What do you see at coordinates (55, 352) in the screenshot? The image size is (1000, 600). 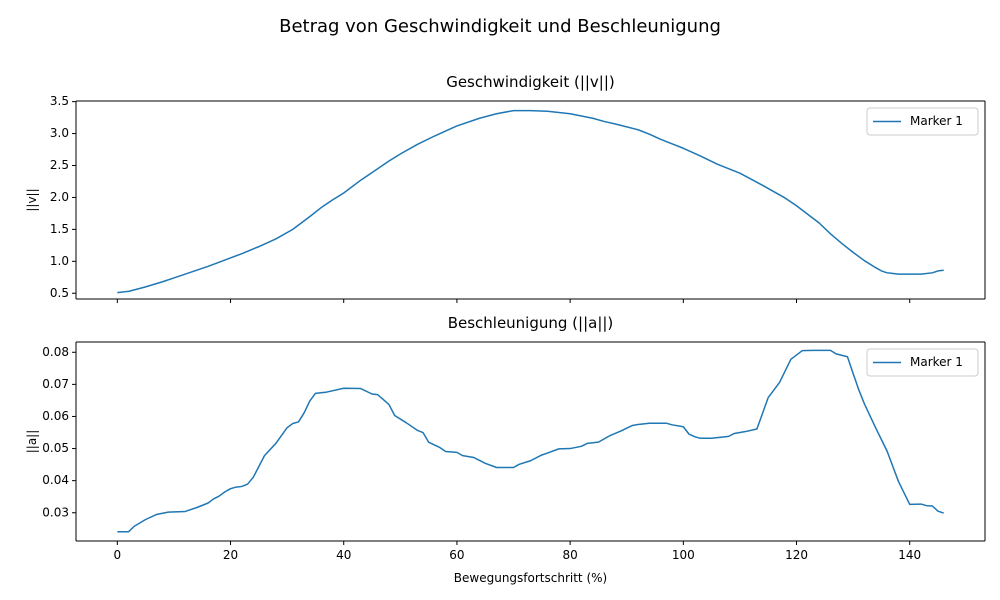 I see `y-tick-label: 0.08` at bounding box center [55, 352].